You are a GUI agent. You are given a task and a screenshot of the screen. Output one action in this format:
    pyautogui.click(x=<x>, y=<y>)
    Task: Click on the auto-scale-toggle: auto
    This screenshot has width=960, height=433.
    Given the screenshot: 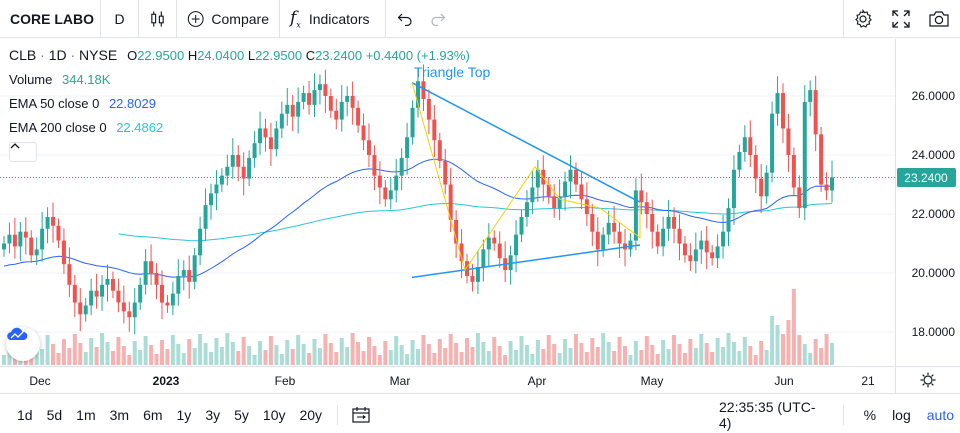 What is the action you would take?
    pyautogui.click(x=940, y=415)
    